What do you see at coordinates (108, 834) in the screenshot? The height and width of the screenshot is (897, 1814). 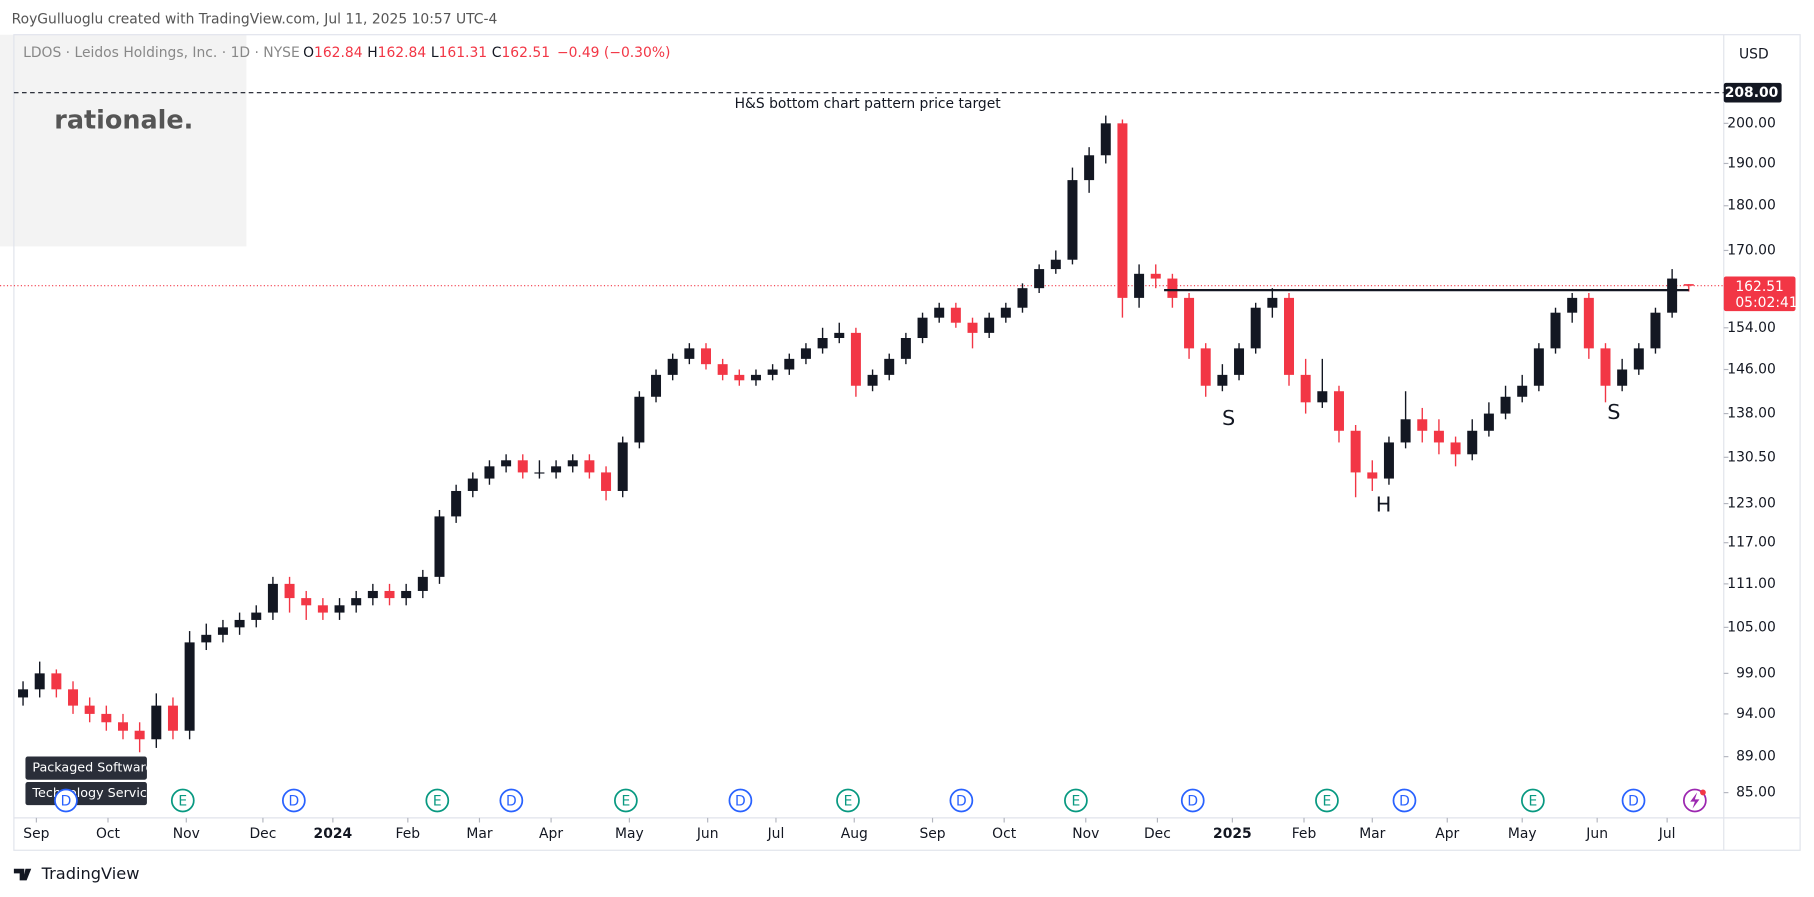 I see `x-tick-label: Oct` at bounding box center [108, 834].